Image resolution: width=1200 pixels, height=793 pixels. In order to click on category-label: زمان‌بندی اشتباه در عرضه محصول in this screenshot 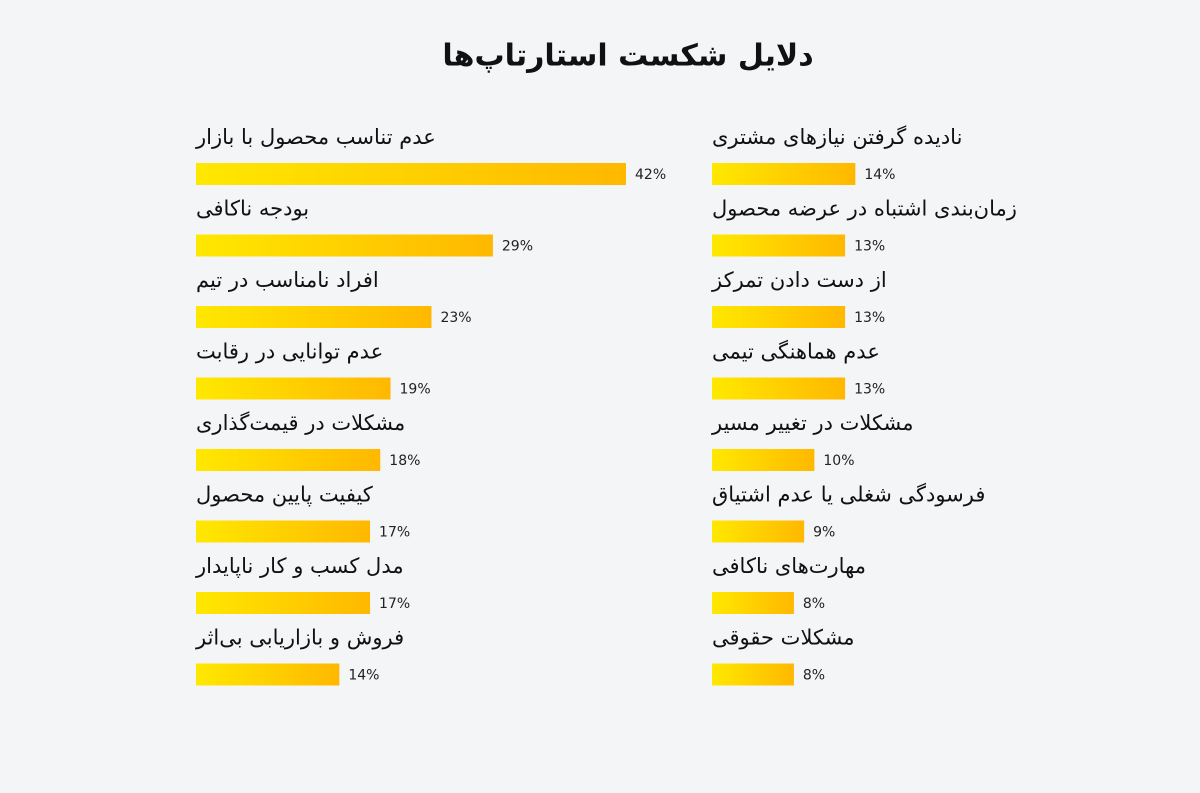, I will do `click(864, 209)`.